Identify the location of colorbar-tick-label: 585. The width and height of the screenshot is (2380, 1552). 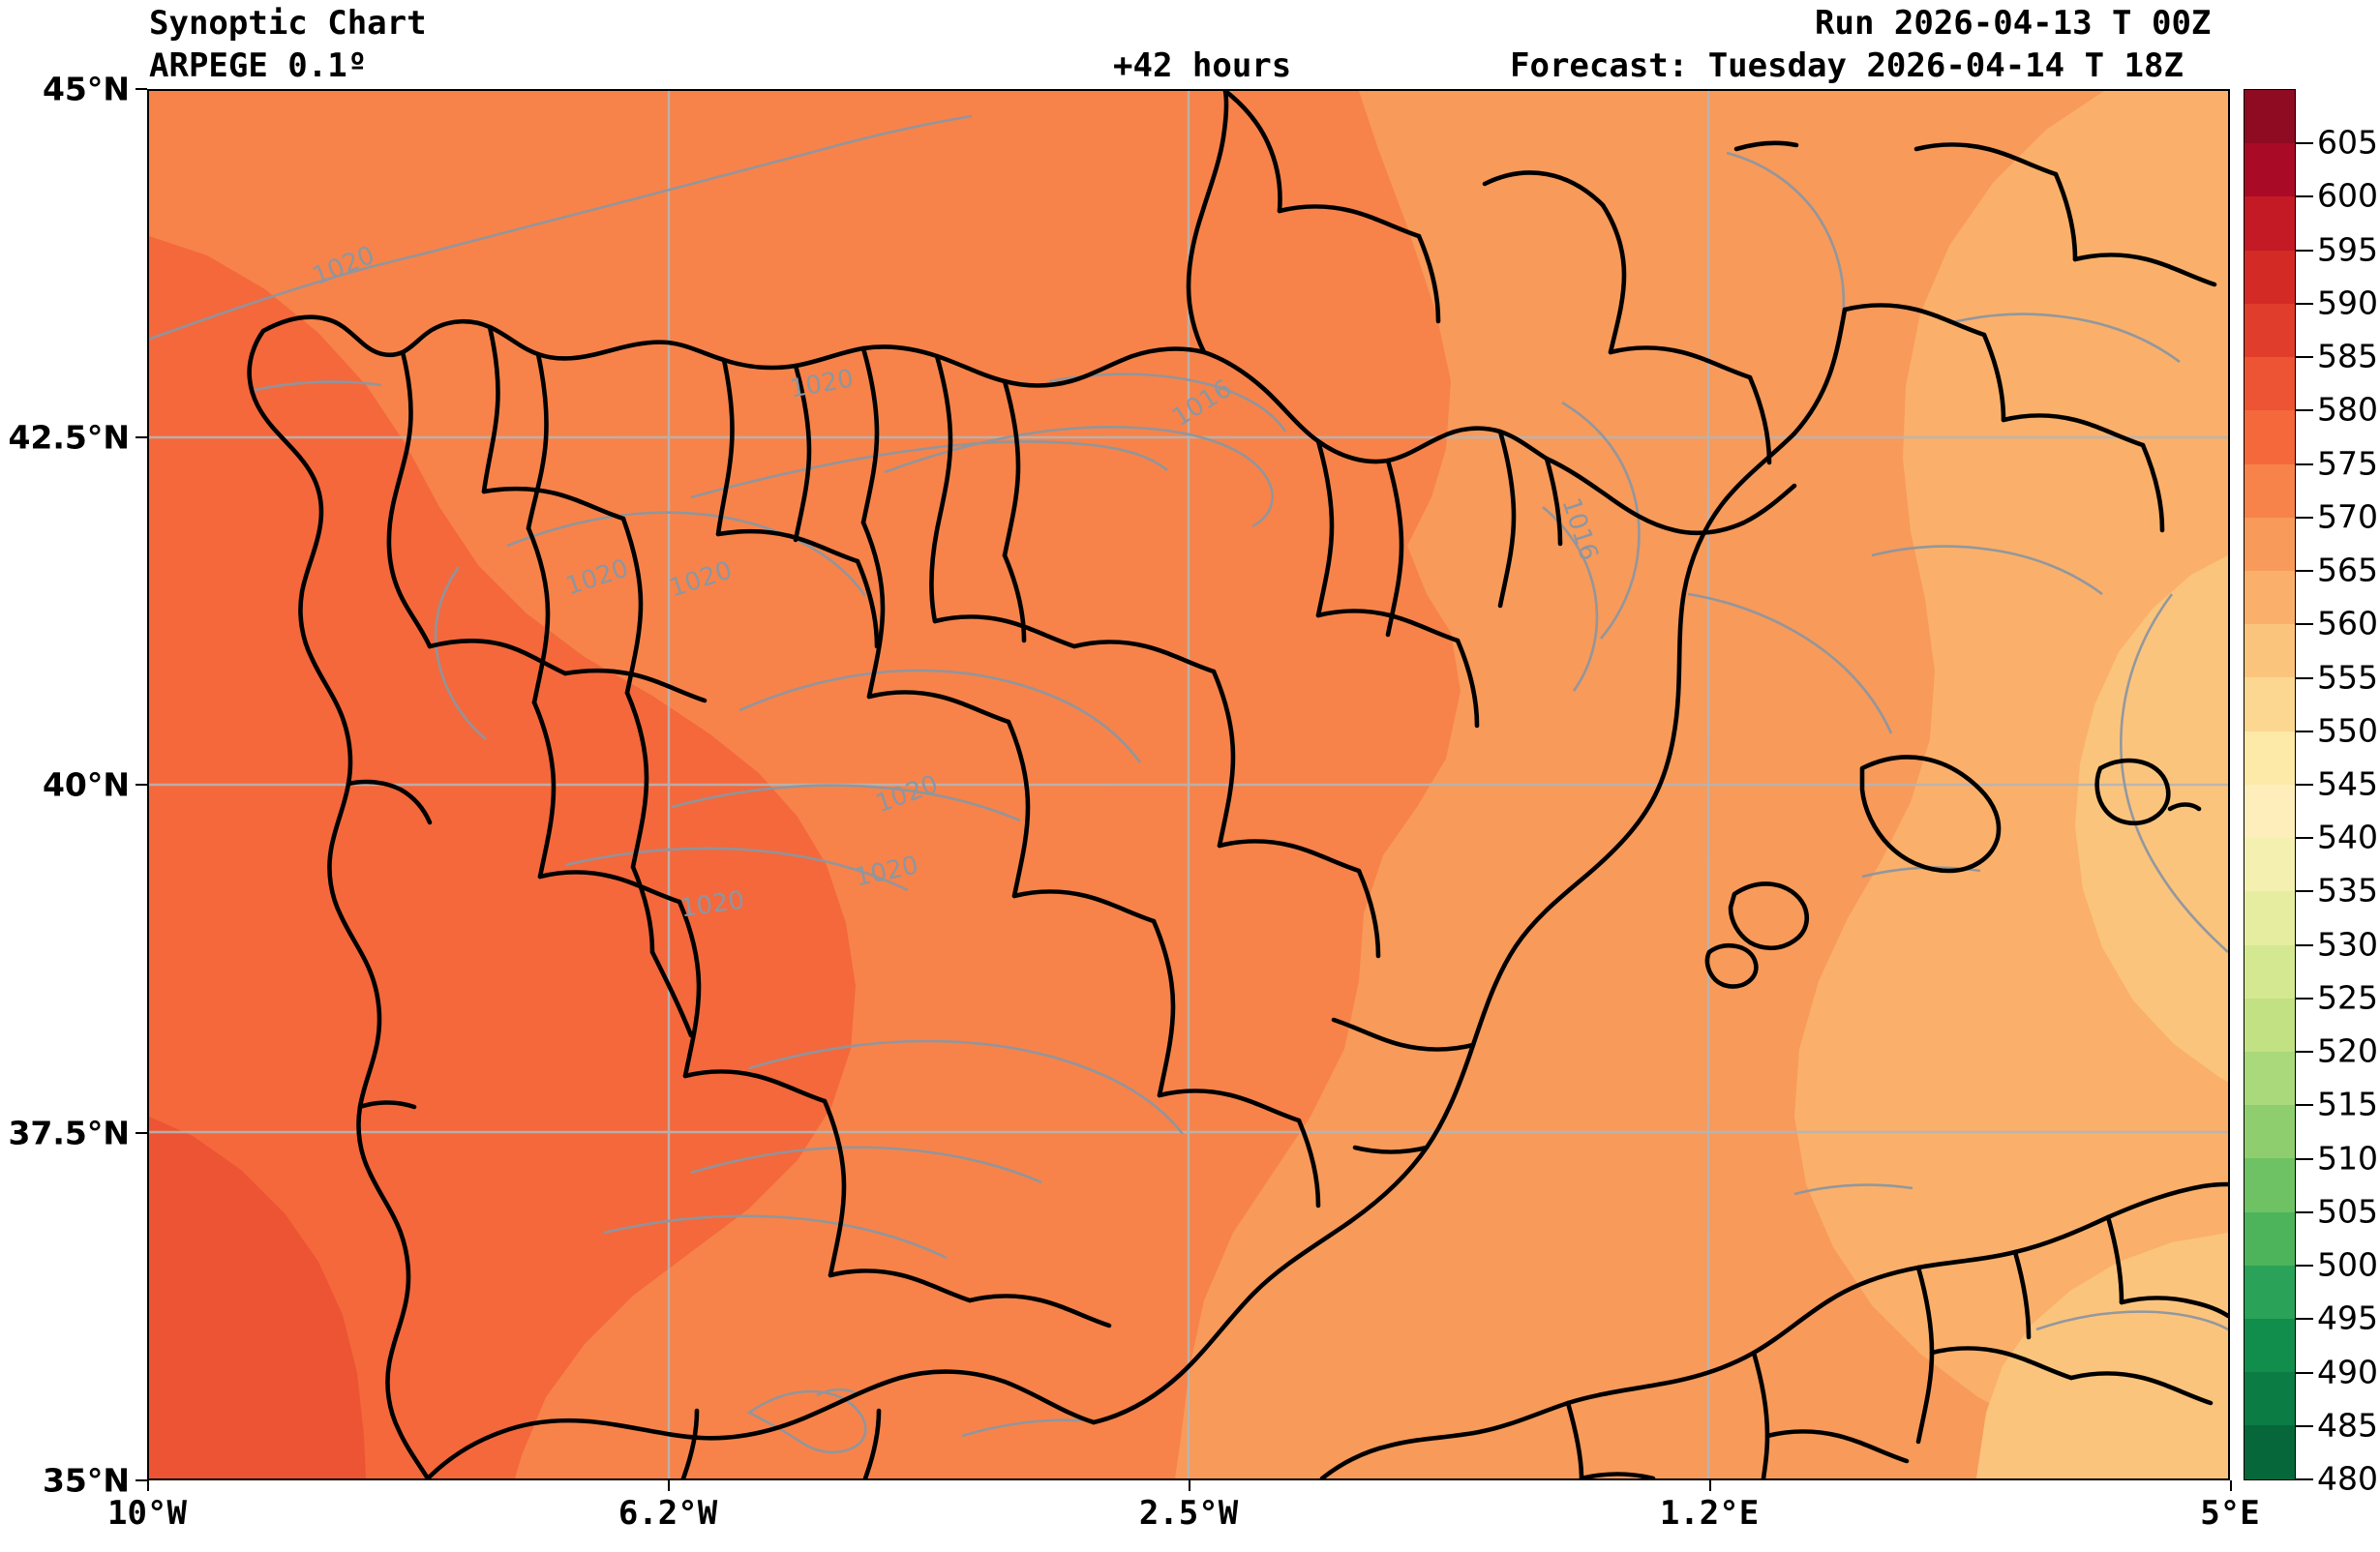
(2347, 356).